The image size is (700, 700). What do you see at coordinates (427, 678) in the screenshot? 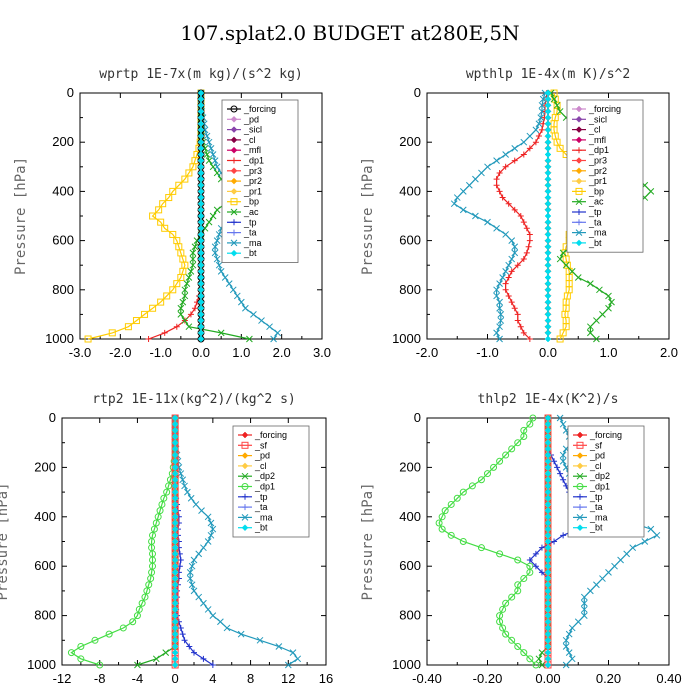
I see `x-tick-label: -0.40` at bounding box center [427, 678].